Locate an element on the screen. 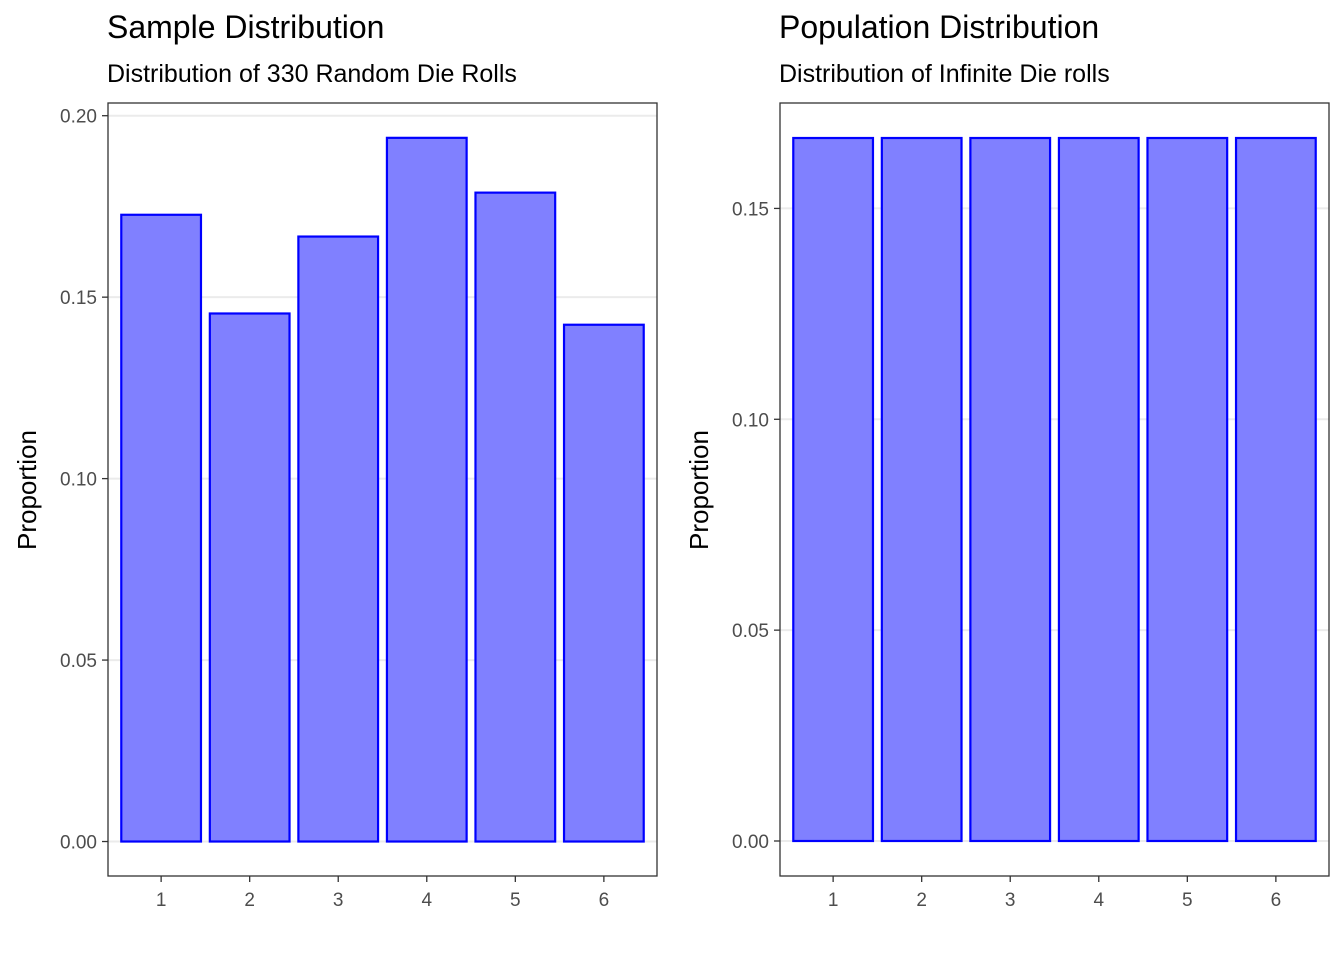 Image resolution: width=1344 pixels, height=960 pixels. chart-subtitle: Distribution of 330 Random Die Rolls is located at coordinates (312, 74).